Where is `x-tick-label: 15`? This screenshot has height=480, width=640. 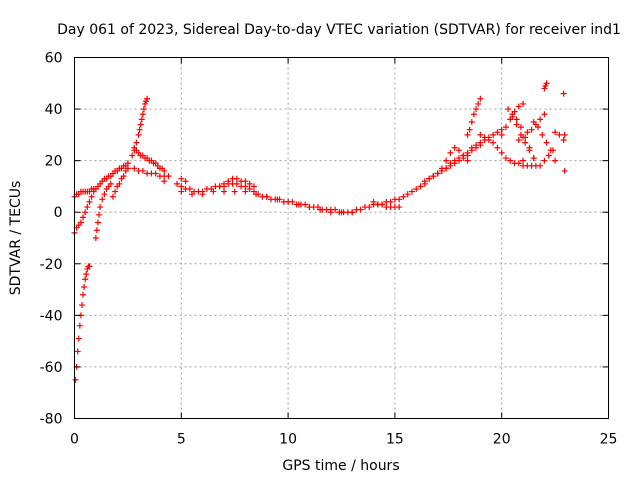
x-tick-label: 15 is located at coordinates (395, 440).